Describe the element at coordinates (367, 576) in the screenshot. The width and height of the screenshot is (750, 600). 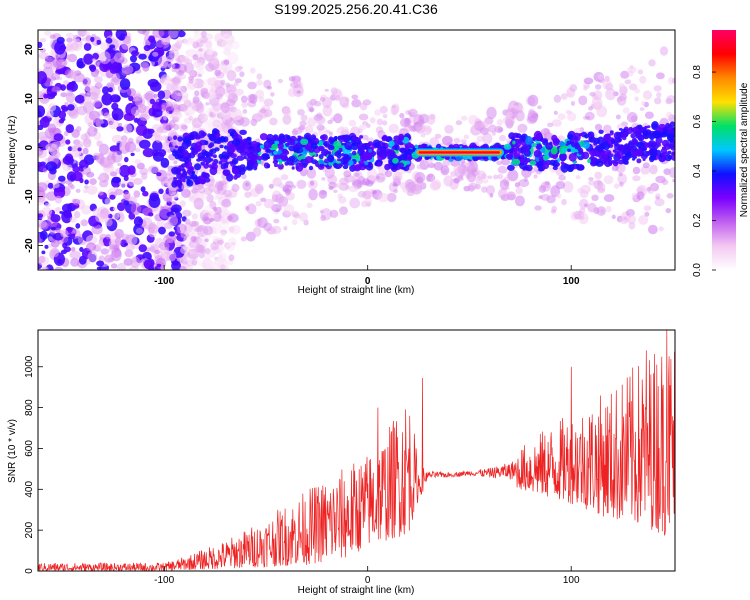
I see `snr-x-ticks: -100 0 100` at that location.